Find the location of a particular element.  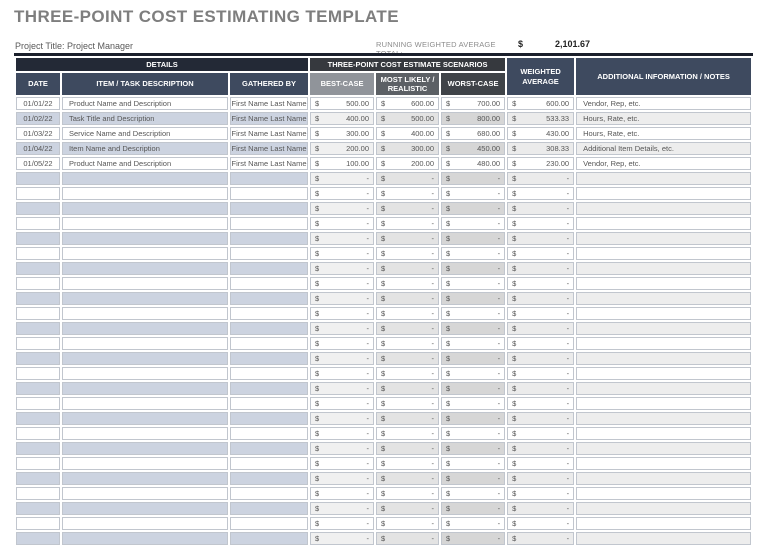

cell-worst-case: $ 700.00 is located at coordinates (473, 103).